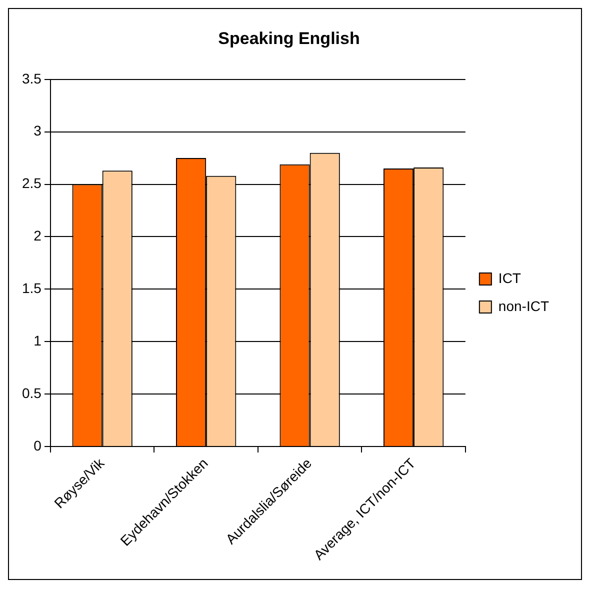  I want to click on y-tick-label: 3, so click(38, 130).